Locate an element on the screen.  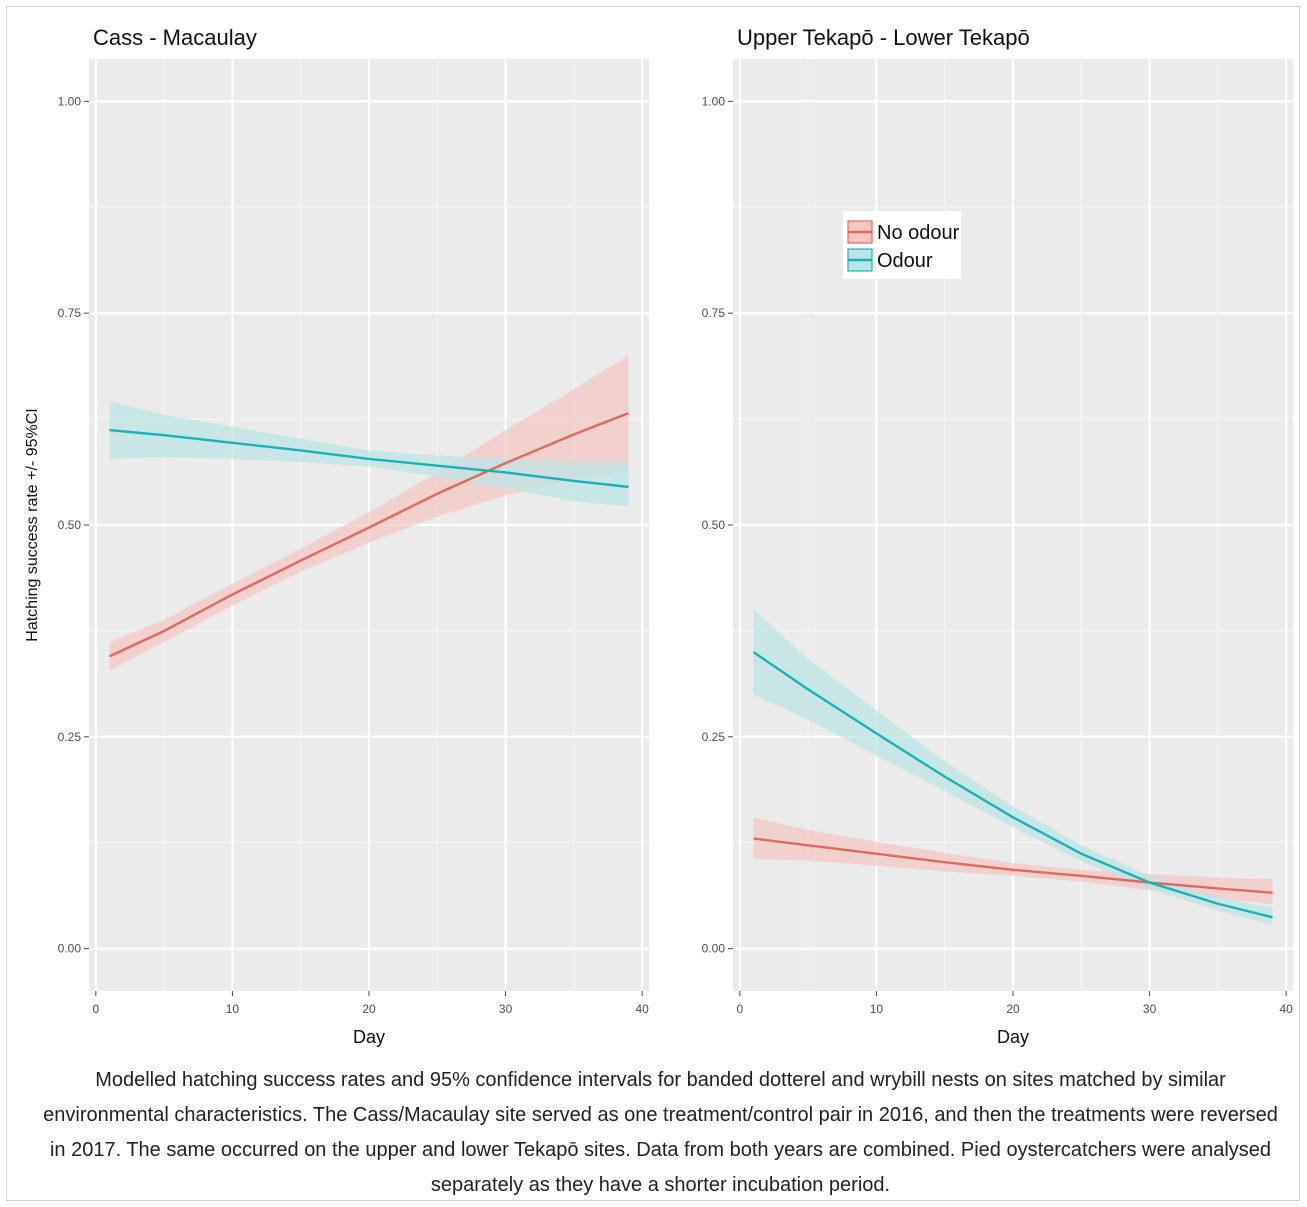
legend-label-odour: Odour is located at coordinates (905, 261).